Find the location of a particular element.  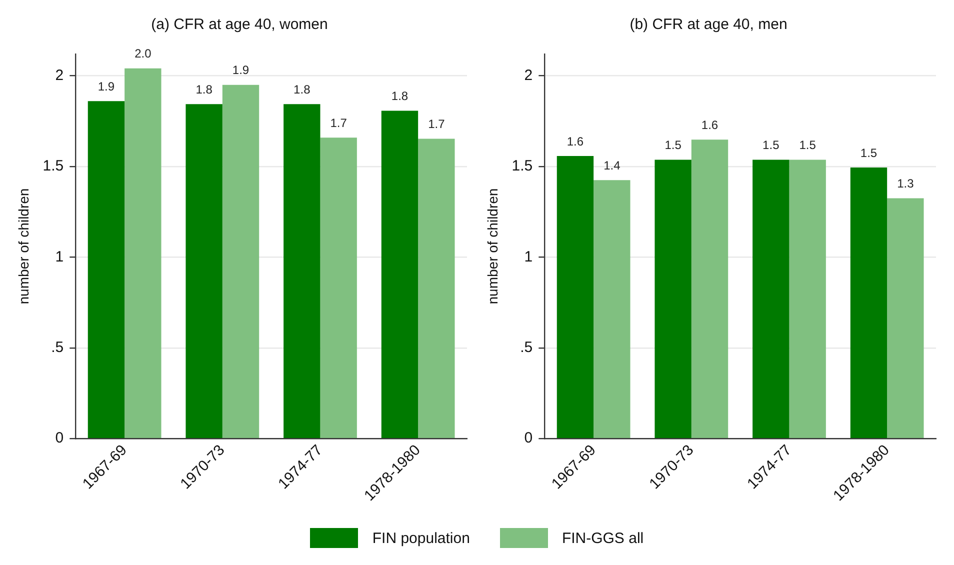

data-label: 2.0 is located at coordinates (143, 53).